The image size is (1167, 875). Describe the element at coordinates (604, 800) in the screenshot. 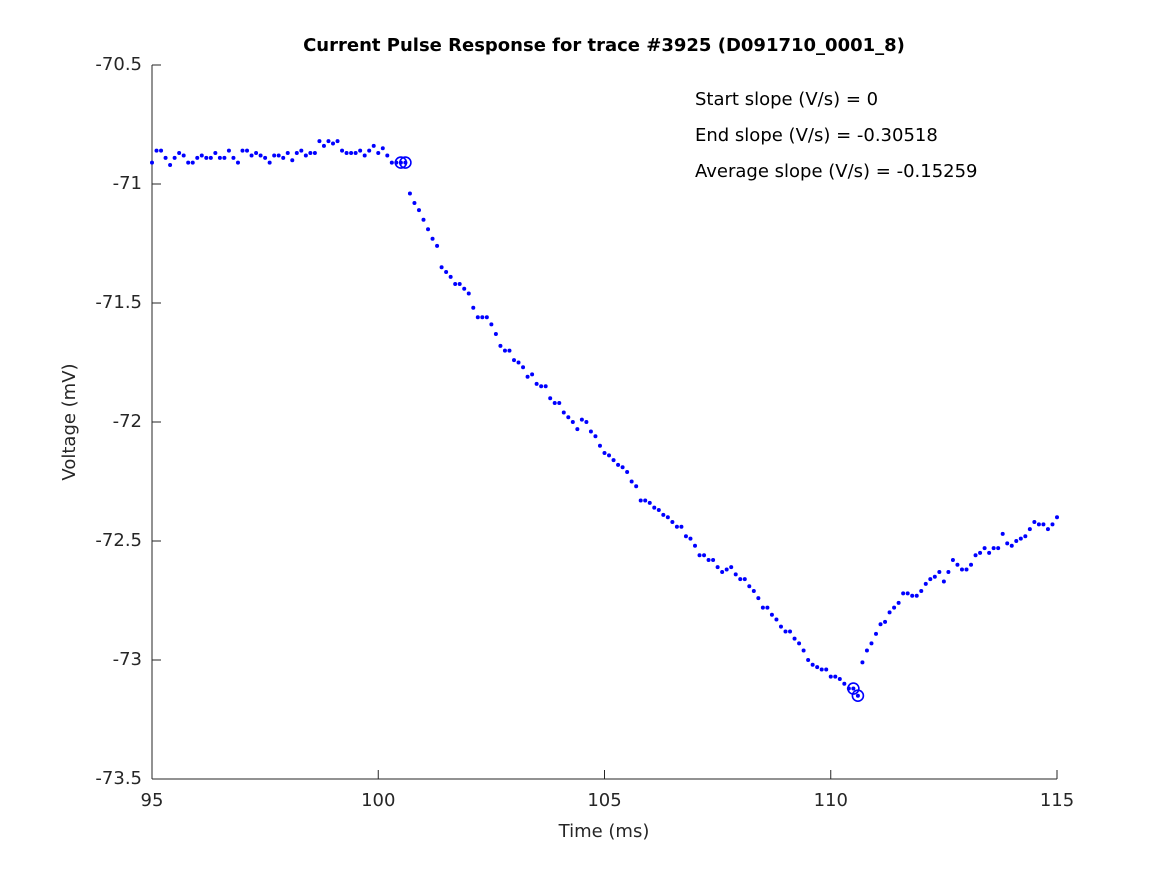

I see `x-tick-label: 105` at that location.